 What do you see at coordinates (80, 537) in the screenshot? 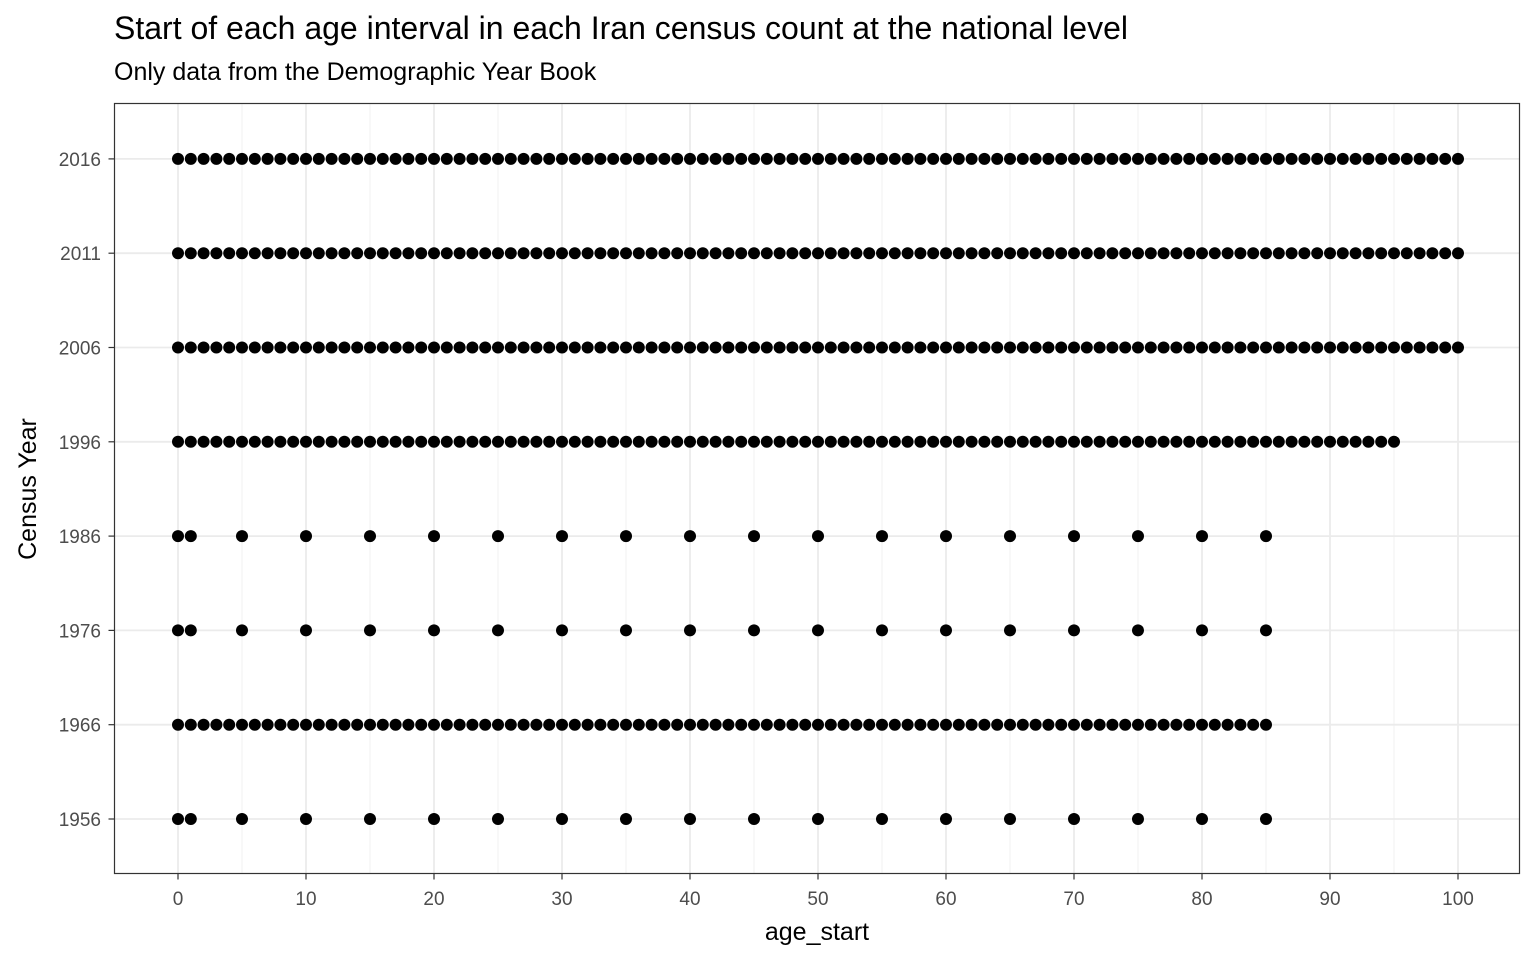
I see `y-tick-label: 1986` at bounding box center [80, 537].